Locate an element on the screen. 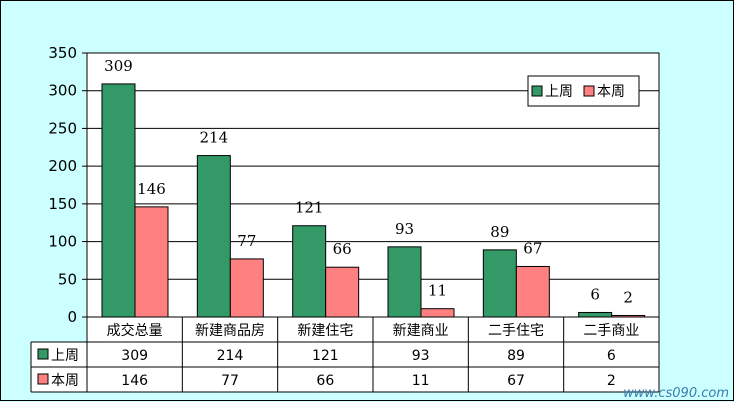  watermark: www.cs090.com is located at coordinates (676, 393).